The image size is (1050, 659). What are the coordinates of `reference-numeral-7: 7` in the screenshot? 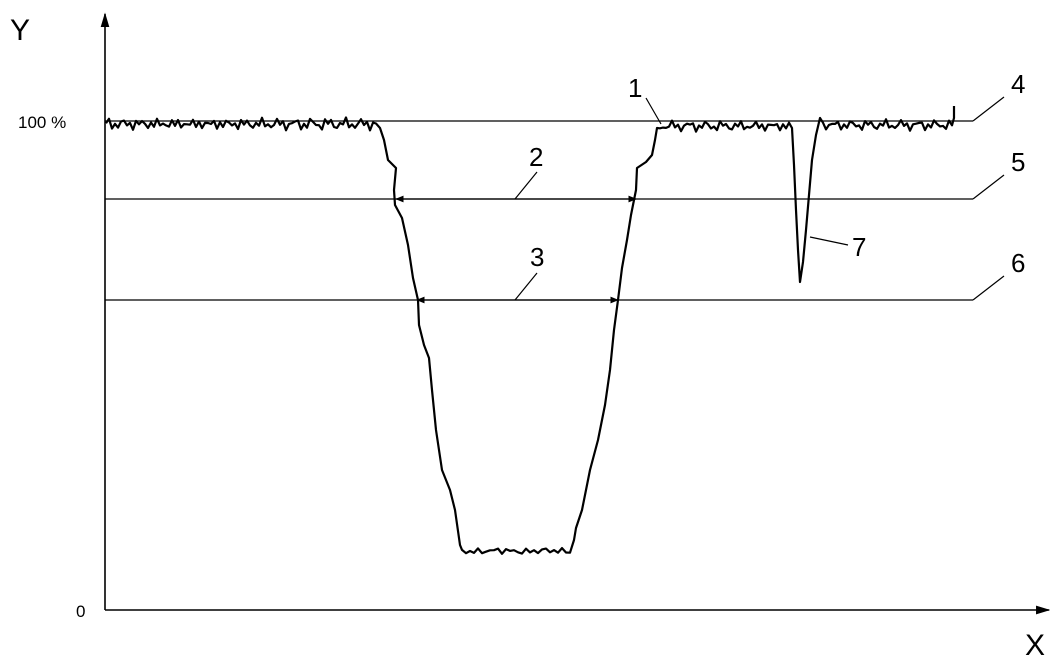 It's located at (859, 247).